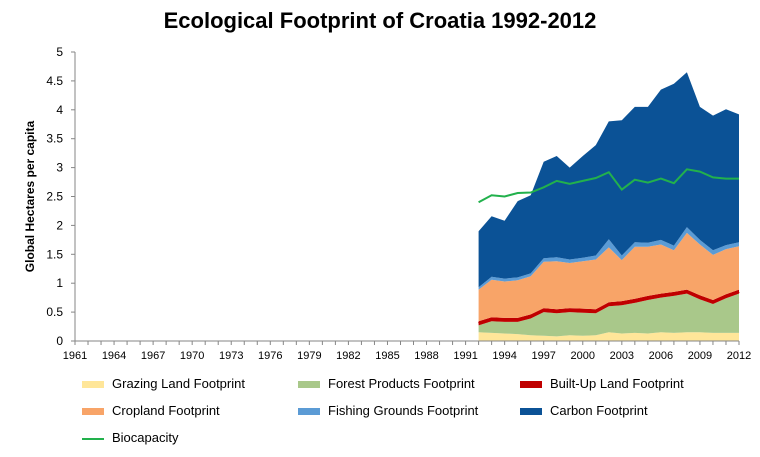 The height and width of the screenshot is (457, 760). What do you see at coordinates (622, 356) in the screenshot?
I see `x-tick-label: 2003` at bounding box center [622, 356].